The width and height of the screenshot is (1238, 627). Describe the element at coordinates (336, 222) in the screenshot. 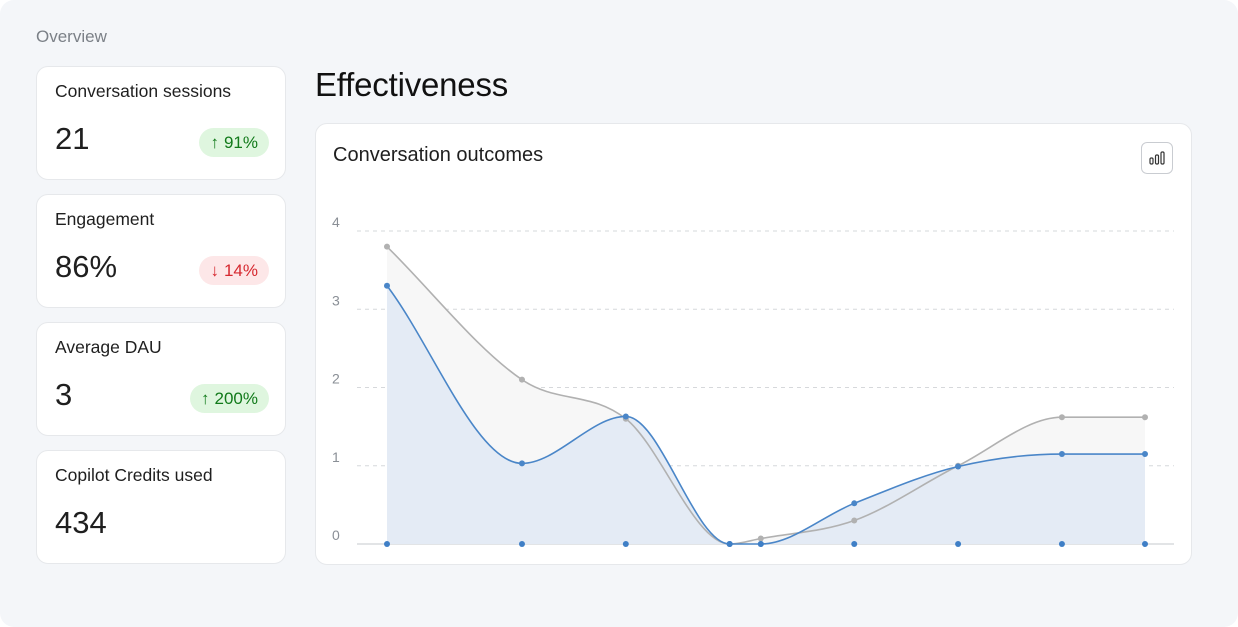

I see `y-tick-label: 4` at that location.